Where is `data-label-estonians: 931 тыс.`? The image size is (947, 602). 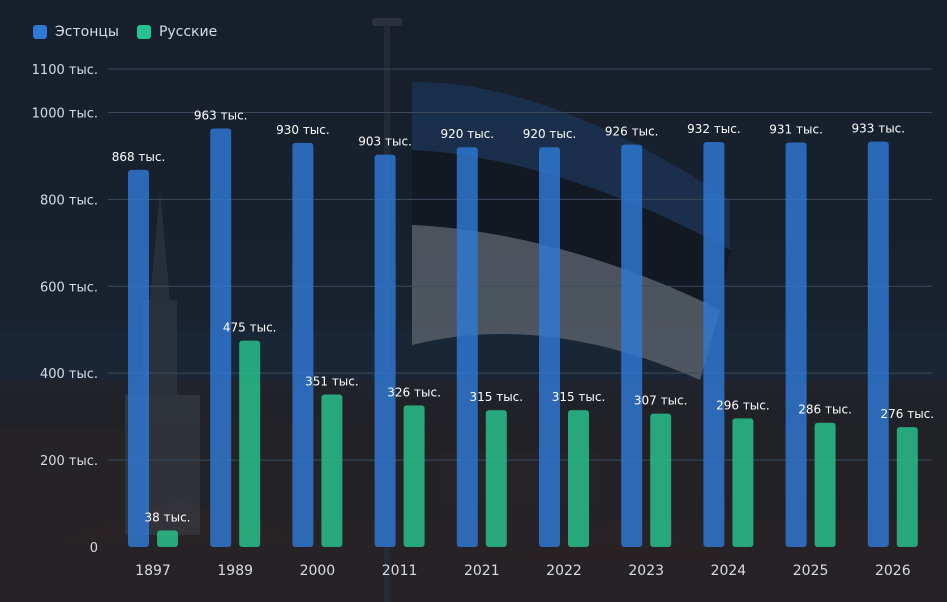
data-label-estonians: 931 тыс. is located at coordinates (796, 129).